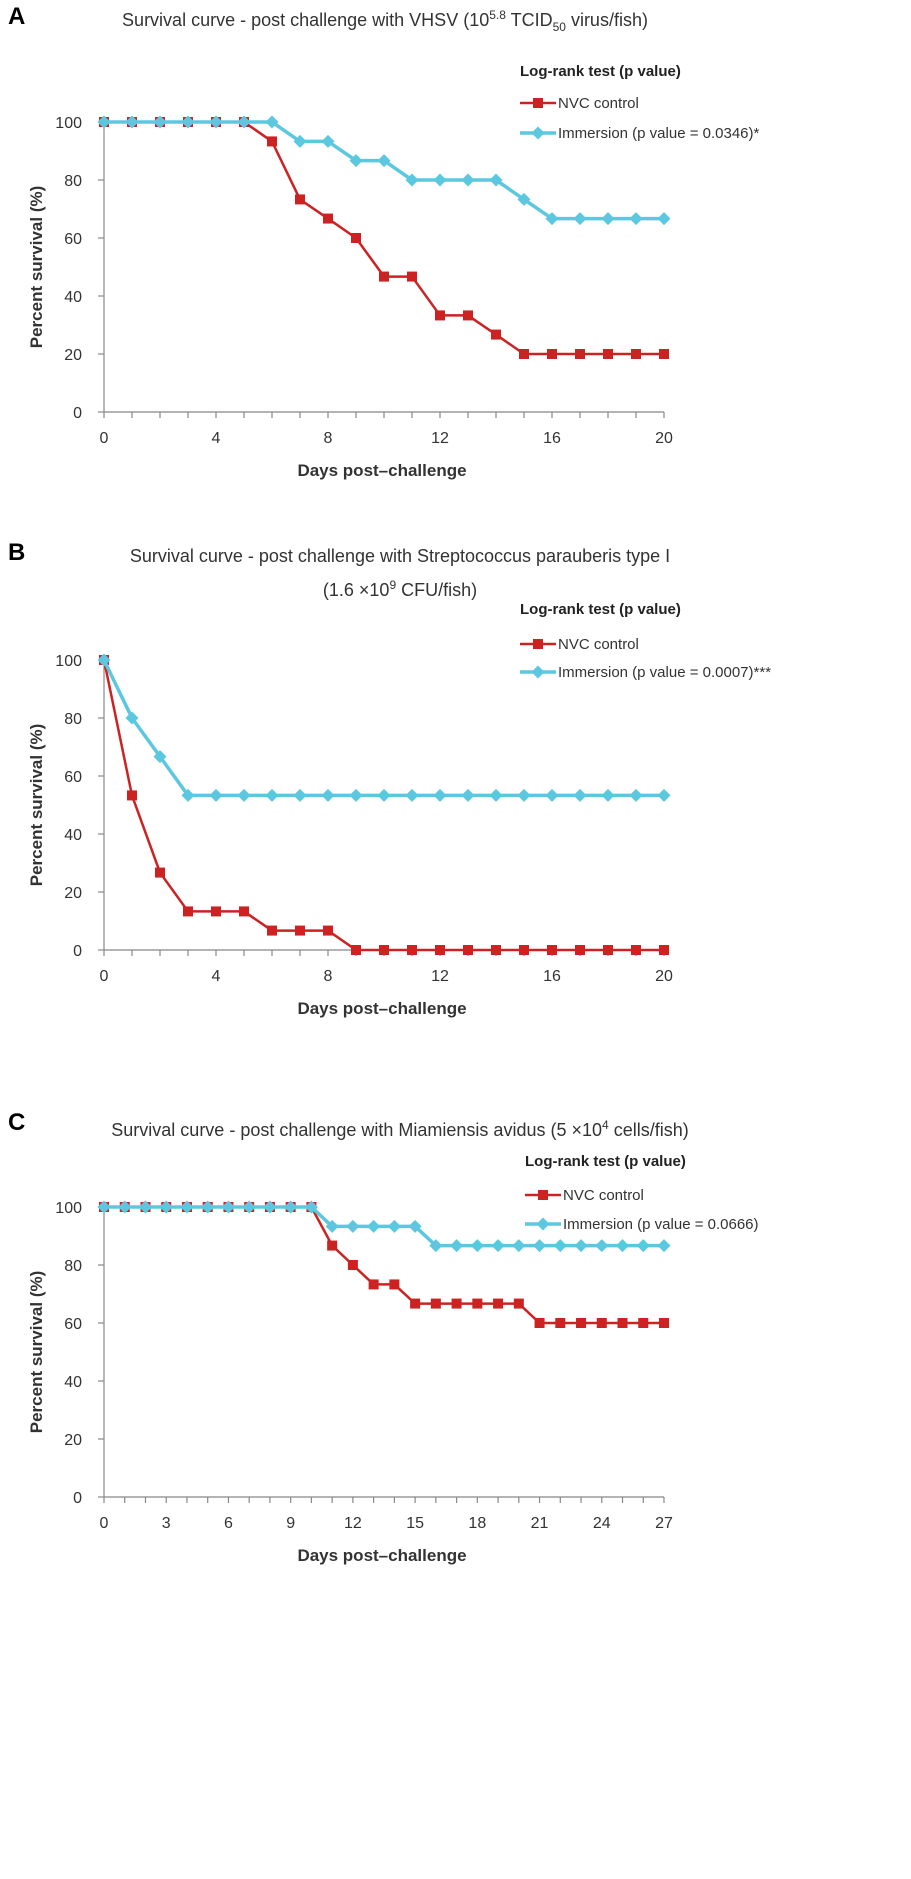  What do you see at coordinates (166, 1523) in the screenshot?
I see `x-tick-label: 3` at bounding box center [166, 1523].